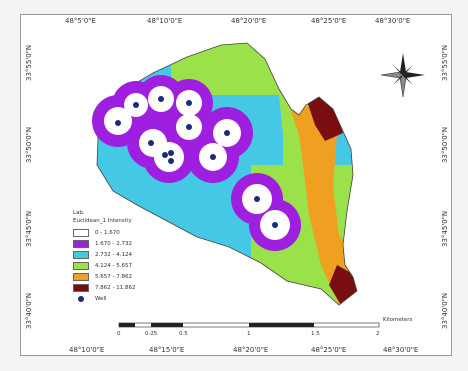 The image size is (468, 371). Describe the element at coordinates (29, 310) in the screenshot. I see `lat-label-left: 33°40'0"N` at that location.